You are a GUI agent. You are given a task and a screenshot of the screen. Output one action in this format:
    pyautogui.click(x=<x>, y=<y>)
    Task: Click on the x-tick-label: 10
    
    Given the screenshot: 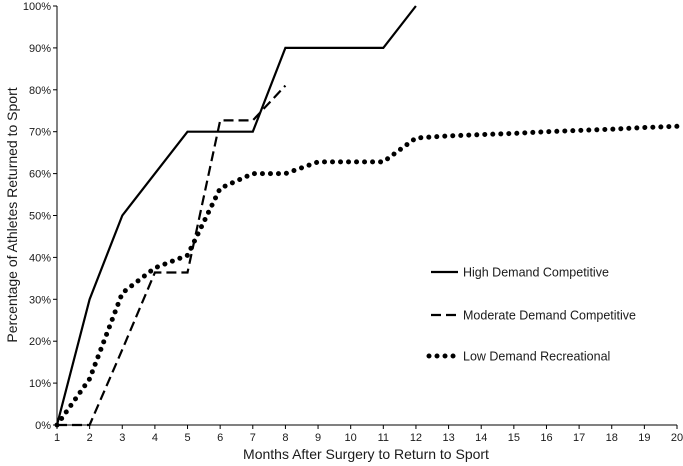 What is the action you would take?
    pyautogui.click(x=351, y=438)
    